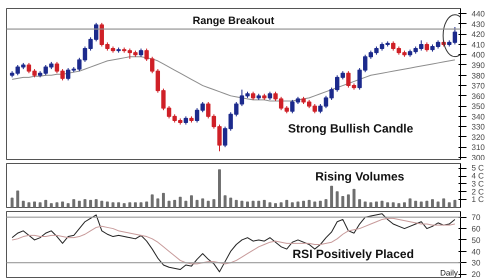  Describe the element at coordinates (479, 107) in the screenshot. I see `y-tick-label: 350` at that location.